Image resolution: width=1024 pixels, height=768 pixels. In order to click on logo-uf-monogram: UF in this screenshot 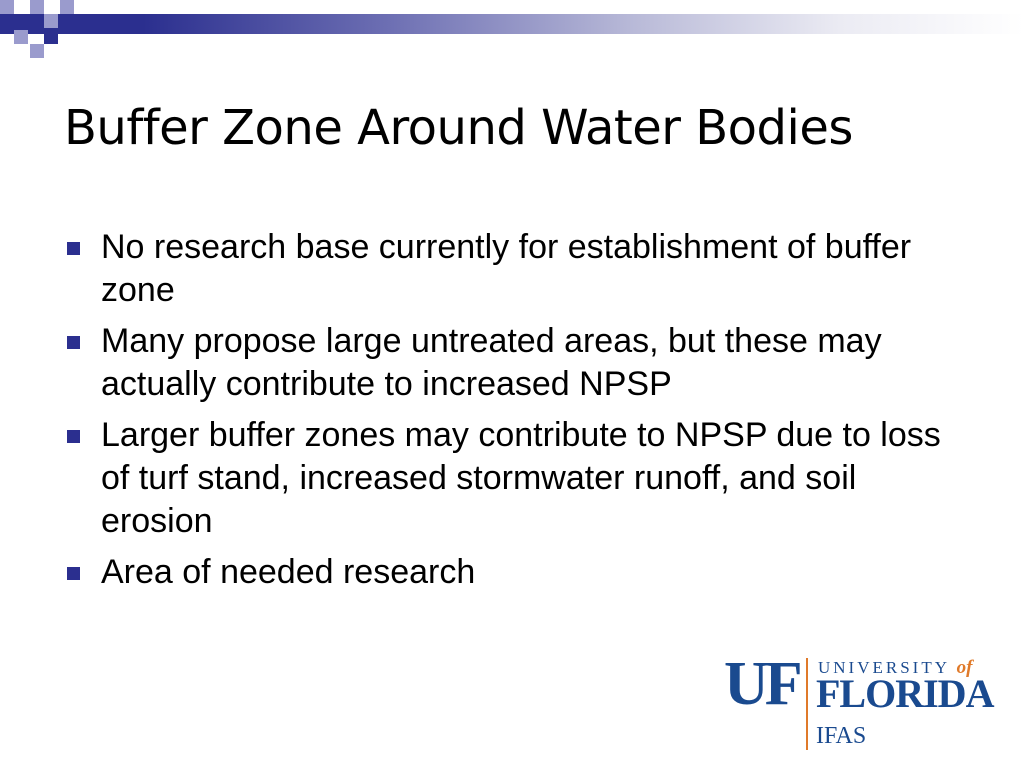, I will do `click(763, 684)`.